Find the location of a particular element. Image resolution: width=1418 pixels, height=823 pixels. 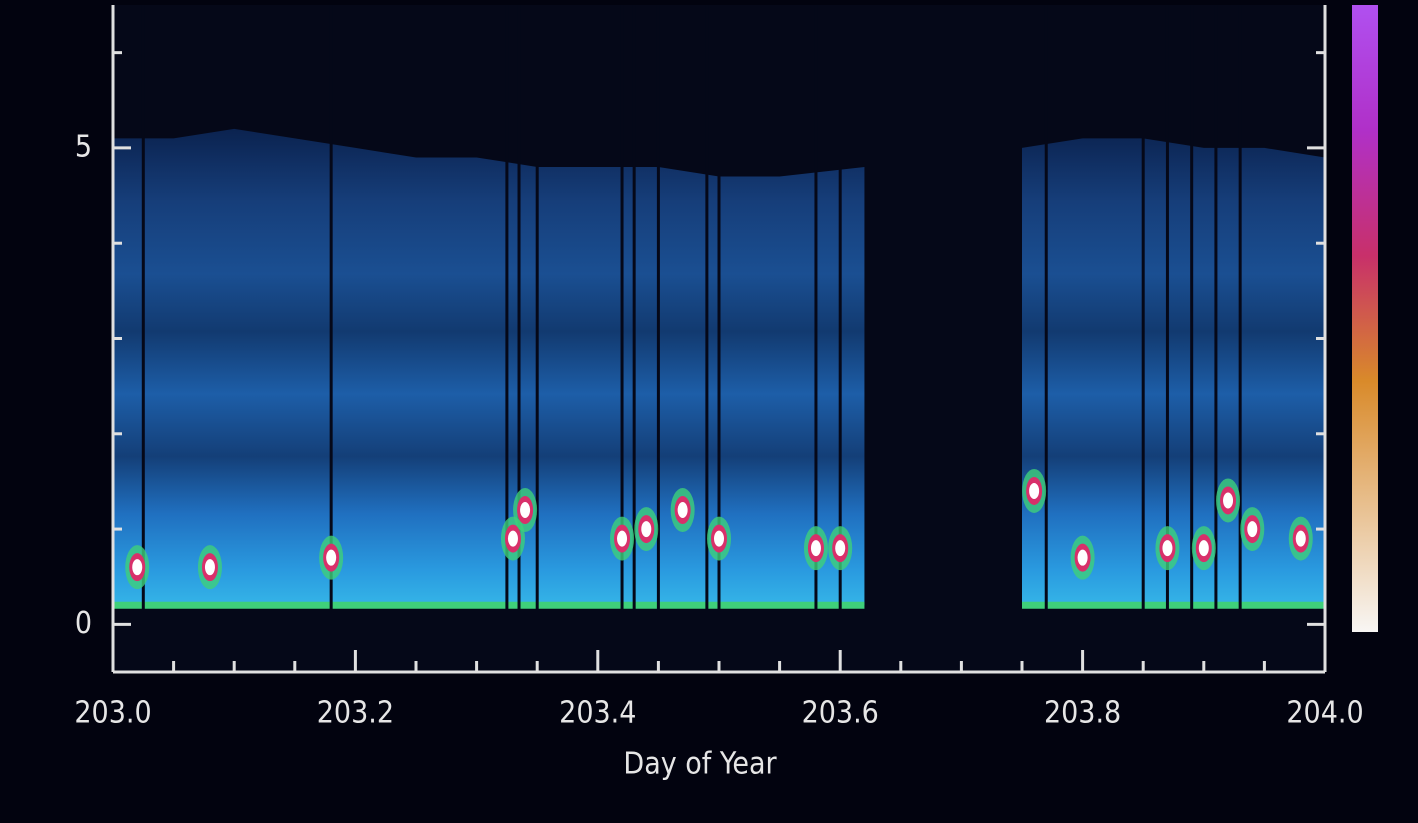

x-tick-label: 204.0 is located at coordinates (1324, 713).